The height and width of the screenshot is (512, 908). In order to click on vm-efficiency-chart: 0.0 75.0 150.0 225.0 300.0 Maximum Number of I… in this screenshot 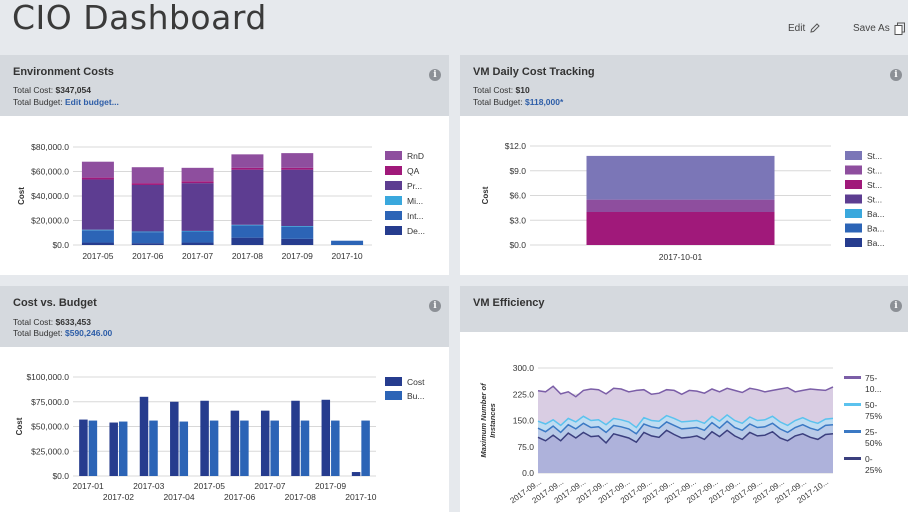, I will do `click(680, 434)`.